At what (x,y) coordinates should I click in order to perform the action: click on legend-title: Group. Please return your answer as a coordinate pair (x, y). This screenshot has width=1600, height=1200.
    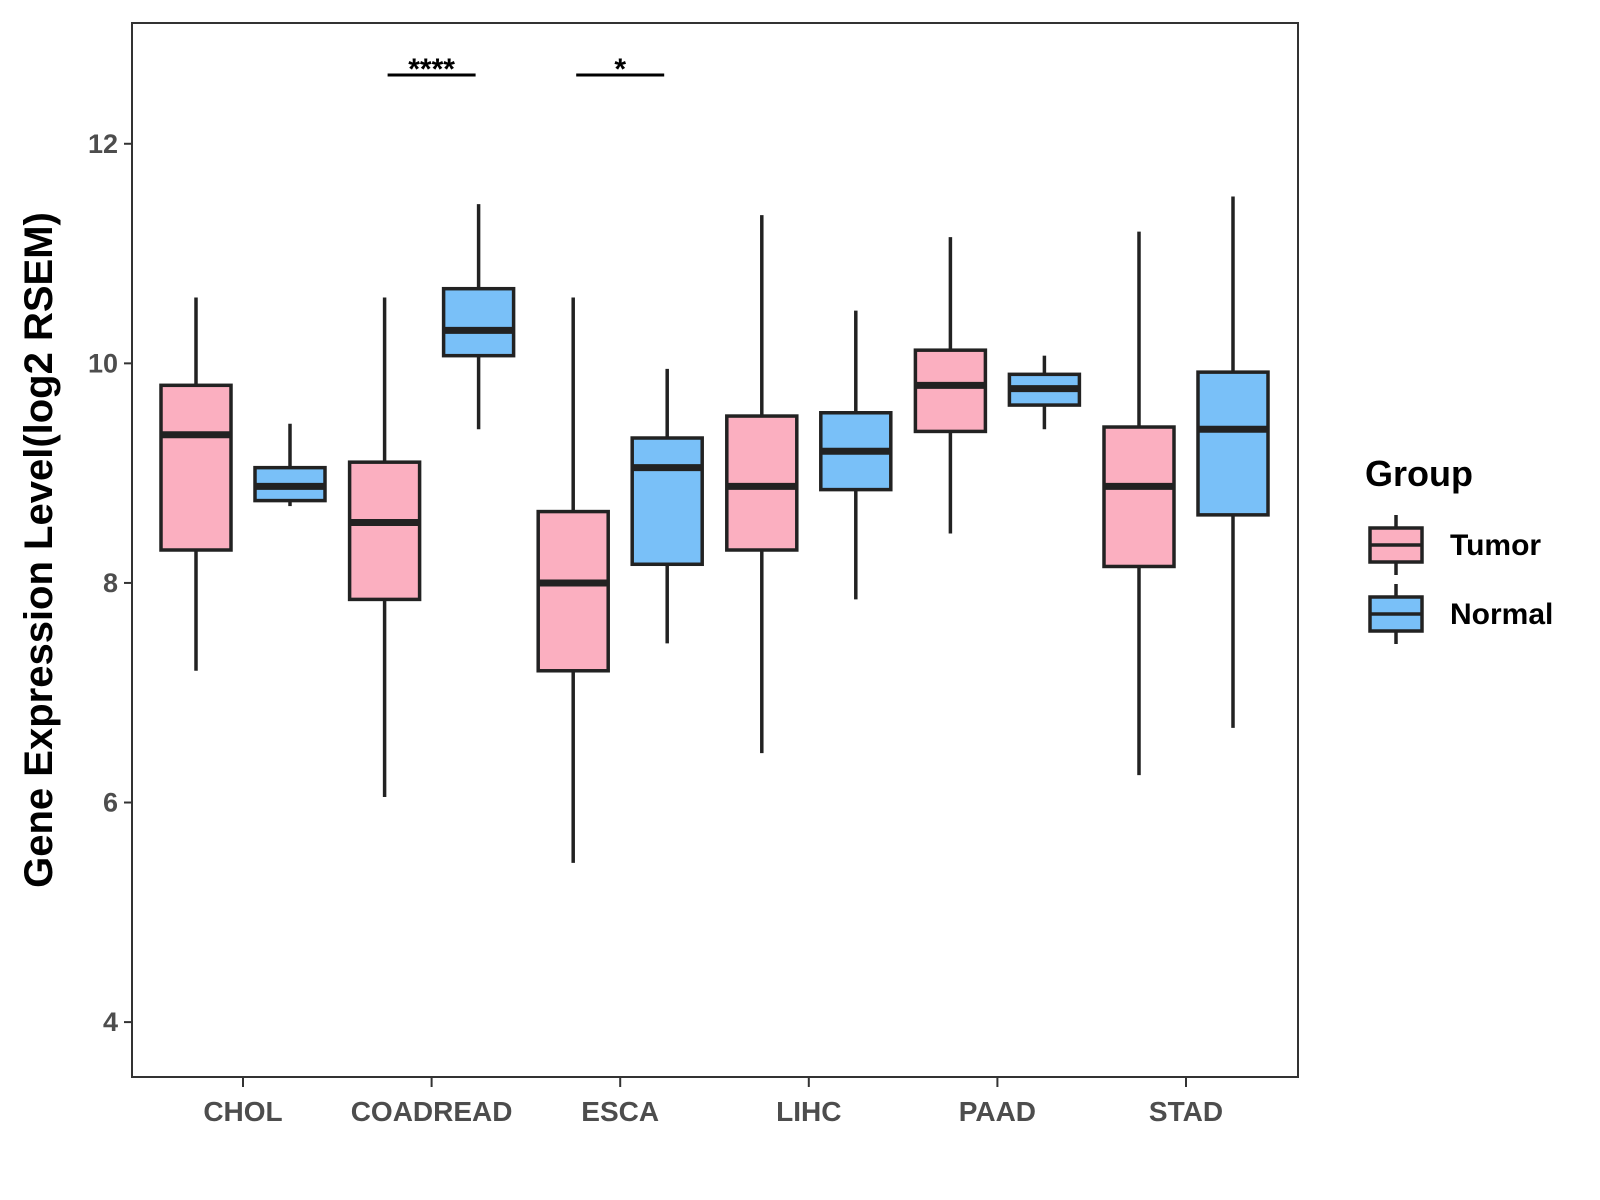
    Looking at the image, I should click on (1419, 473).